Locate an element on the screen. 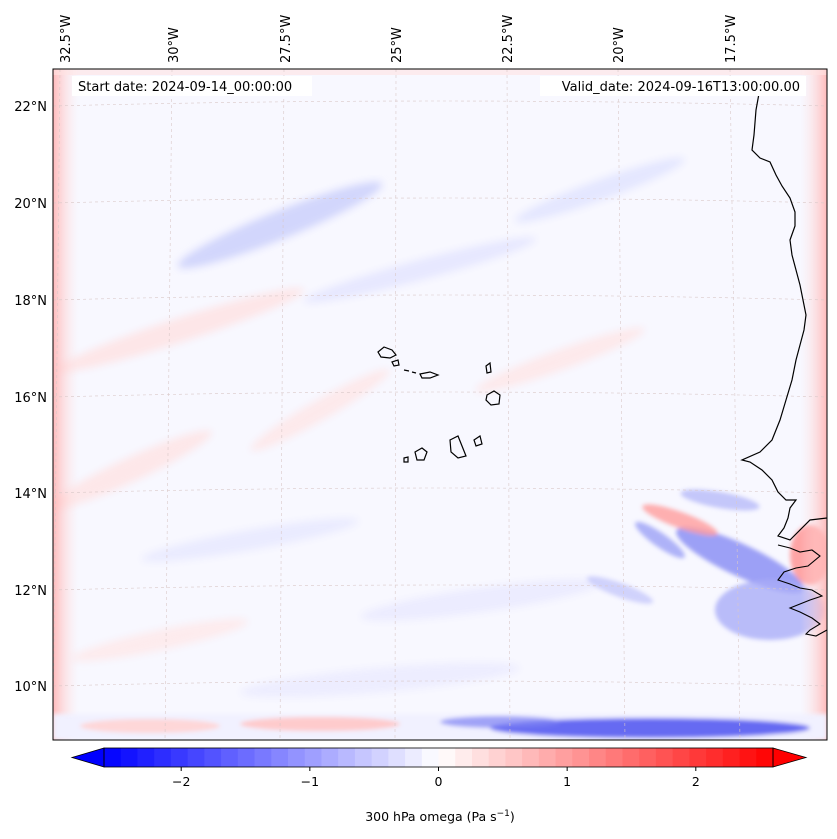 This screenshot has width=837, height=839. lat-label-10n: 10°N is located at coordinates (30, 687).